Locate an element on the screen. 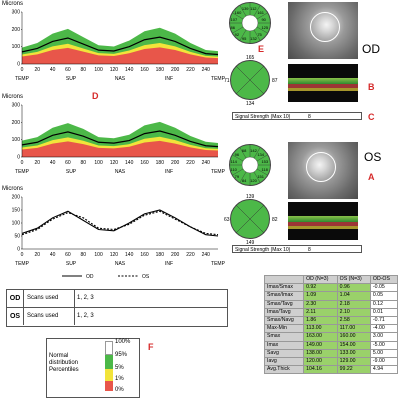 This screenshot has width=400, height=403. os-signal-strength: Signal Strength (Max 10) 8 is located at coordinates (297, 249).